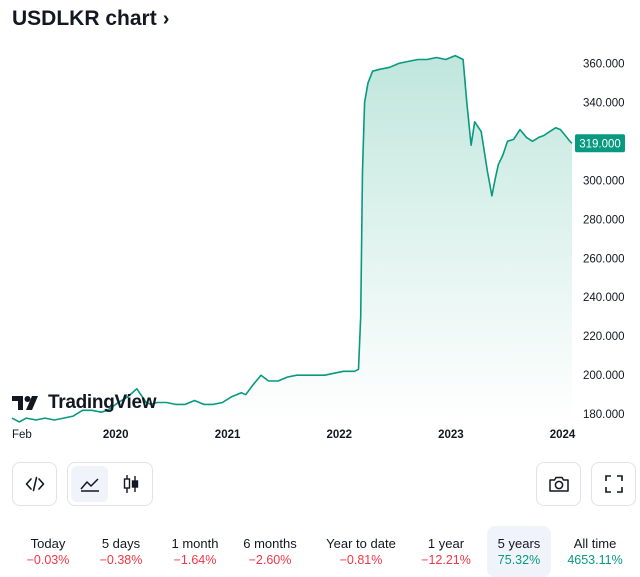 This screenshot has height=577, width=640. What do you see at coordinates (102, 402) in the screenshot?
I see `tradingview-logo-text: TradingView` at bounding box center [102, 402].